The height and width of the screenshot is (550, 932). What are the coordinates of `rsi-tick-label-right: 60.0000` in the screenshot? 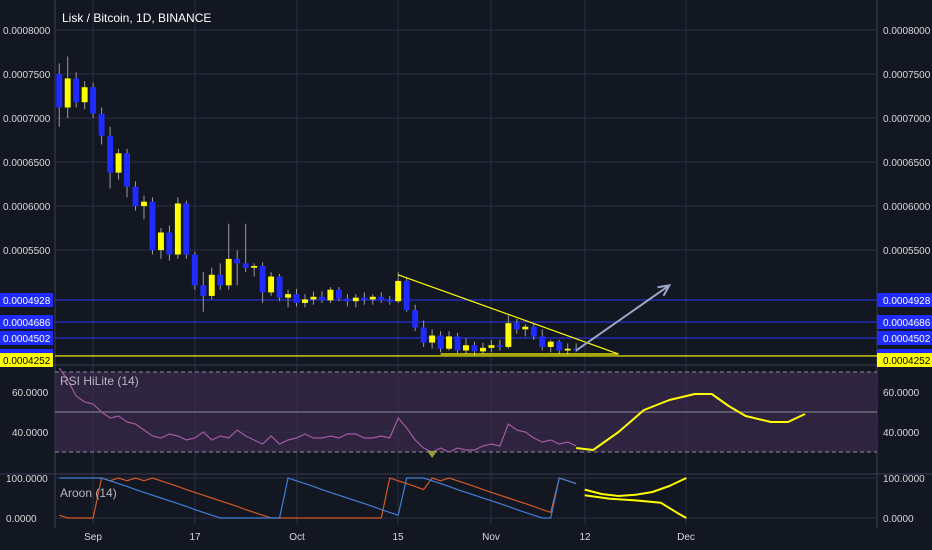 It's located at (901, 393).